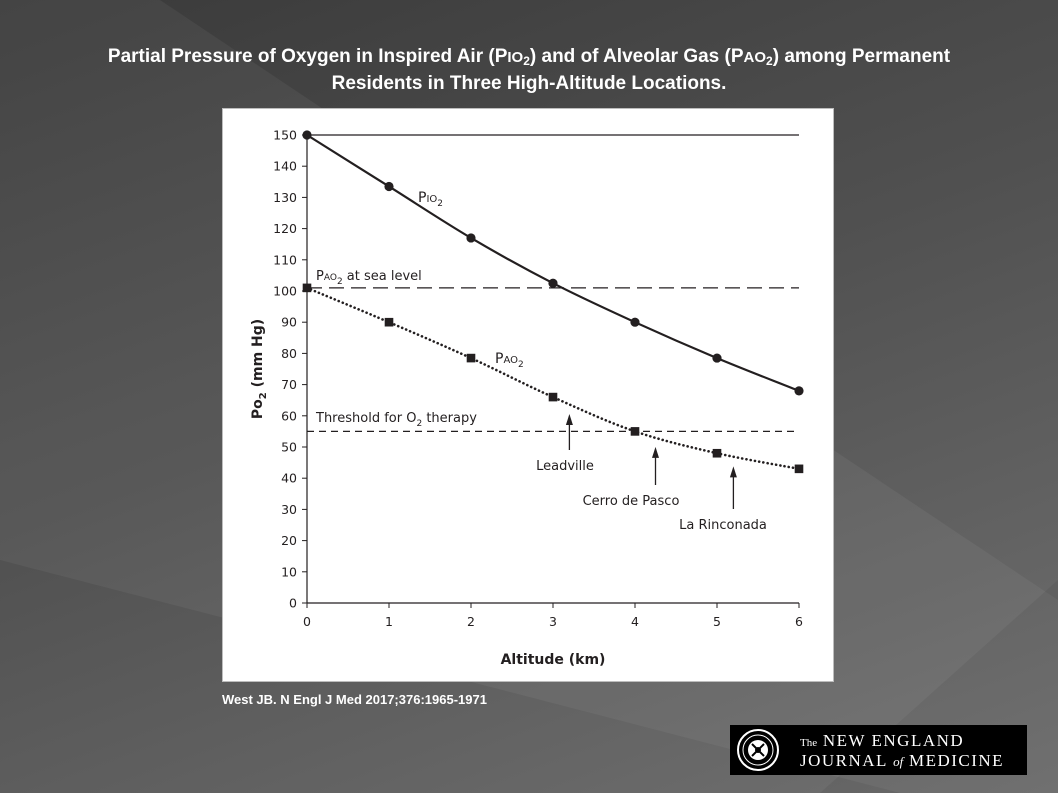  I want to click on y-tick-label: 130, so click(285, 197).